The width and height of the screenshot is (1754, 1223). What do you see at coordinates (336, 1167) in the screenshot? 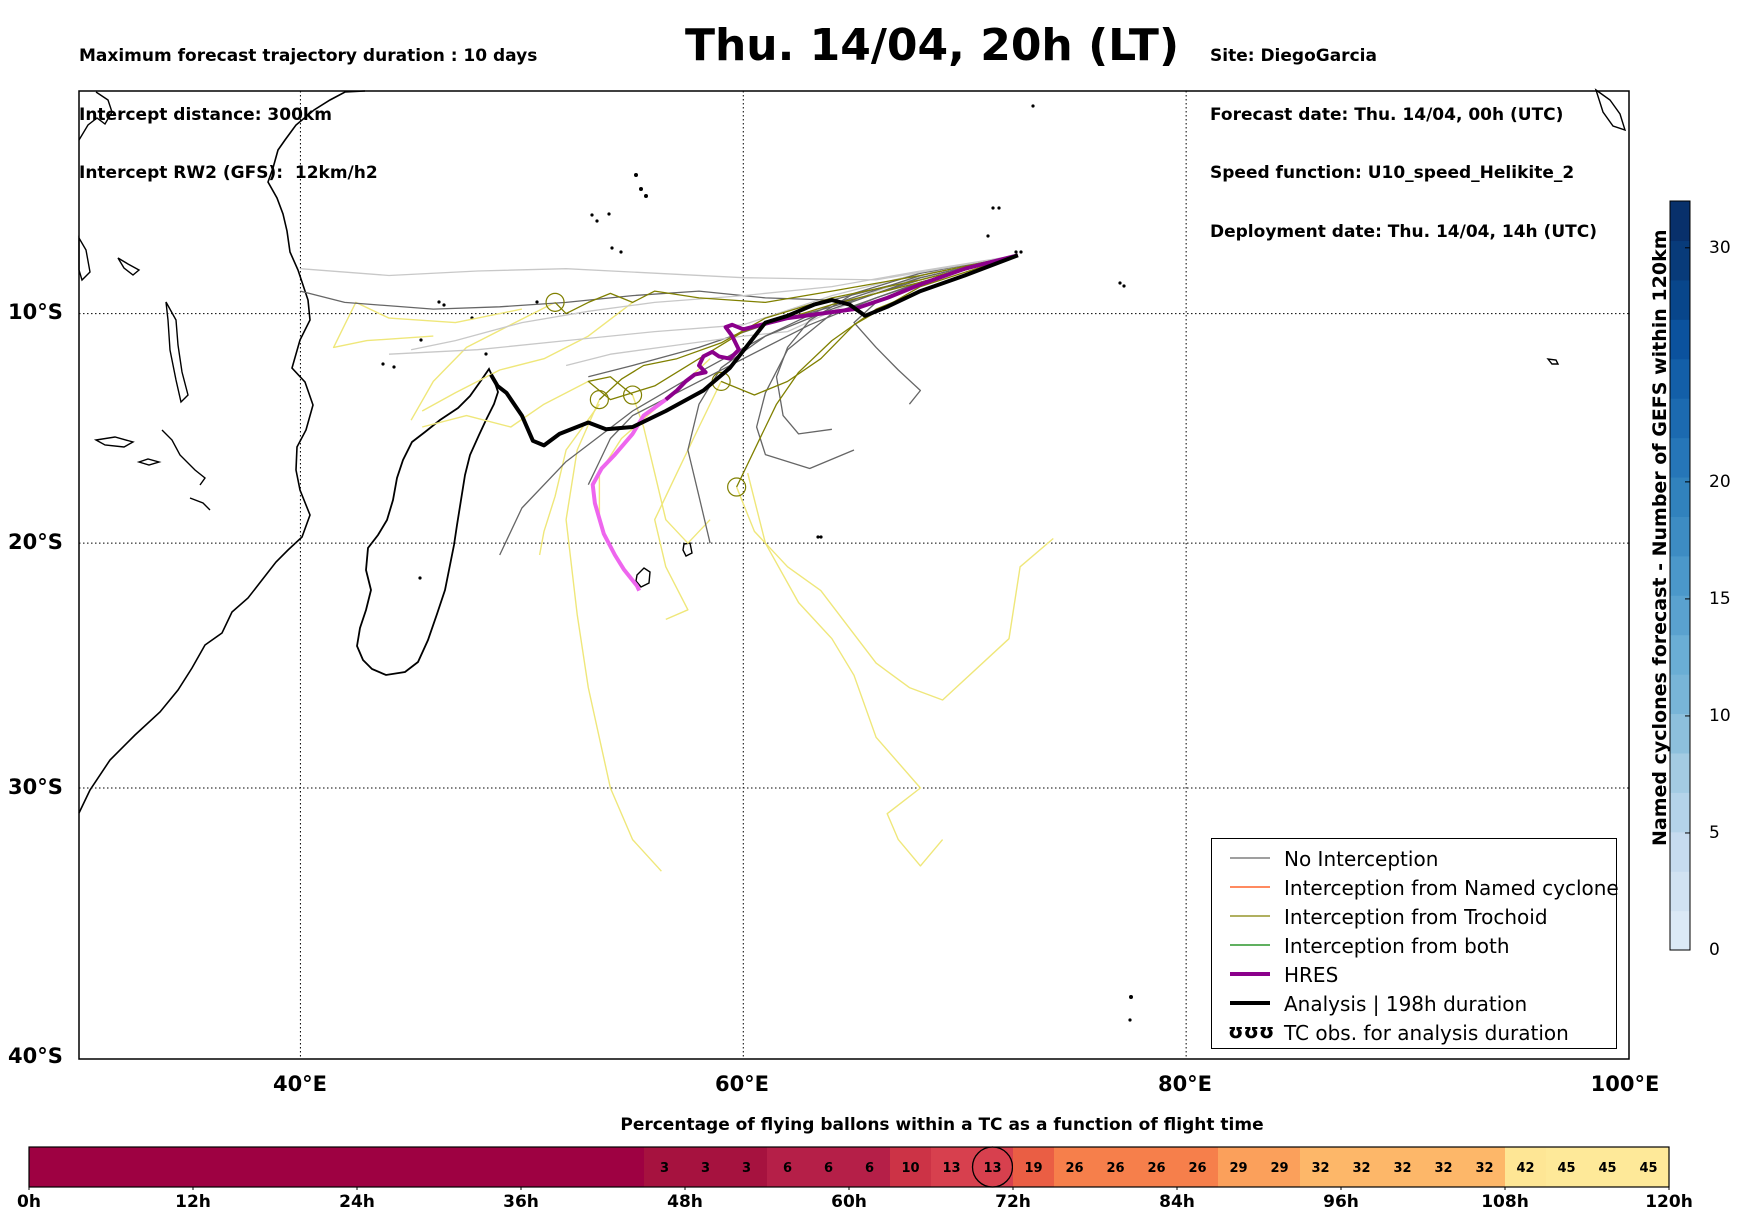
I see `time-cell-leading` at bounding box center [336, 1167].